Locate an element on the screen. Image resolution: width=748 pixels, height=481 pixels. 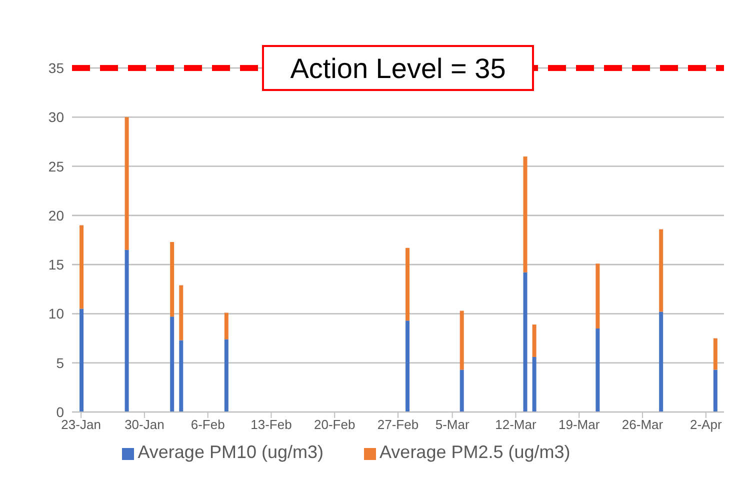
x-tick-label: 13-Feb is located at coordinates (271, 424).